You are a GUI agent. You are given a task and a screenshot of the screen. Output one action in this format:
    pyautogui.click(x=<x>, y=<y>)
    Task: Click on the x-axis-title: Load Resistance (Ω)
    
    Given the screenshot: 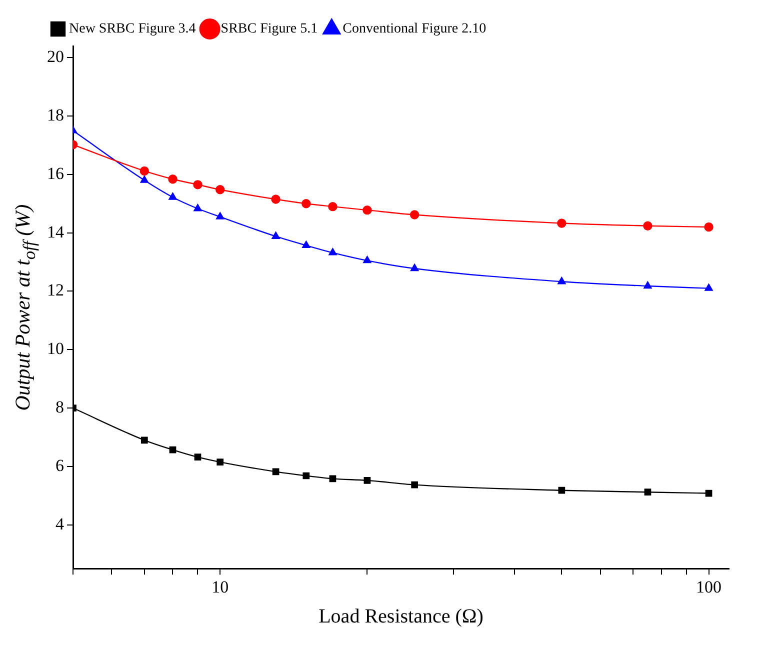 What is the action you would take?
    pyautogui.click(x=401, y=616)
    